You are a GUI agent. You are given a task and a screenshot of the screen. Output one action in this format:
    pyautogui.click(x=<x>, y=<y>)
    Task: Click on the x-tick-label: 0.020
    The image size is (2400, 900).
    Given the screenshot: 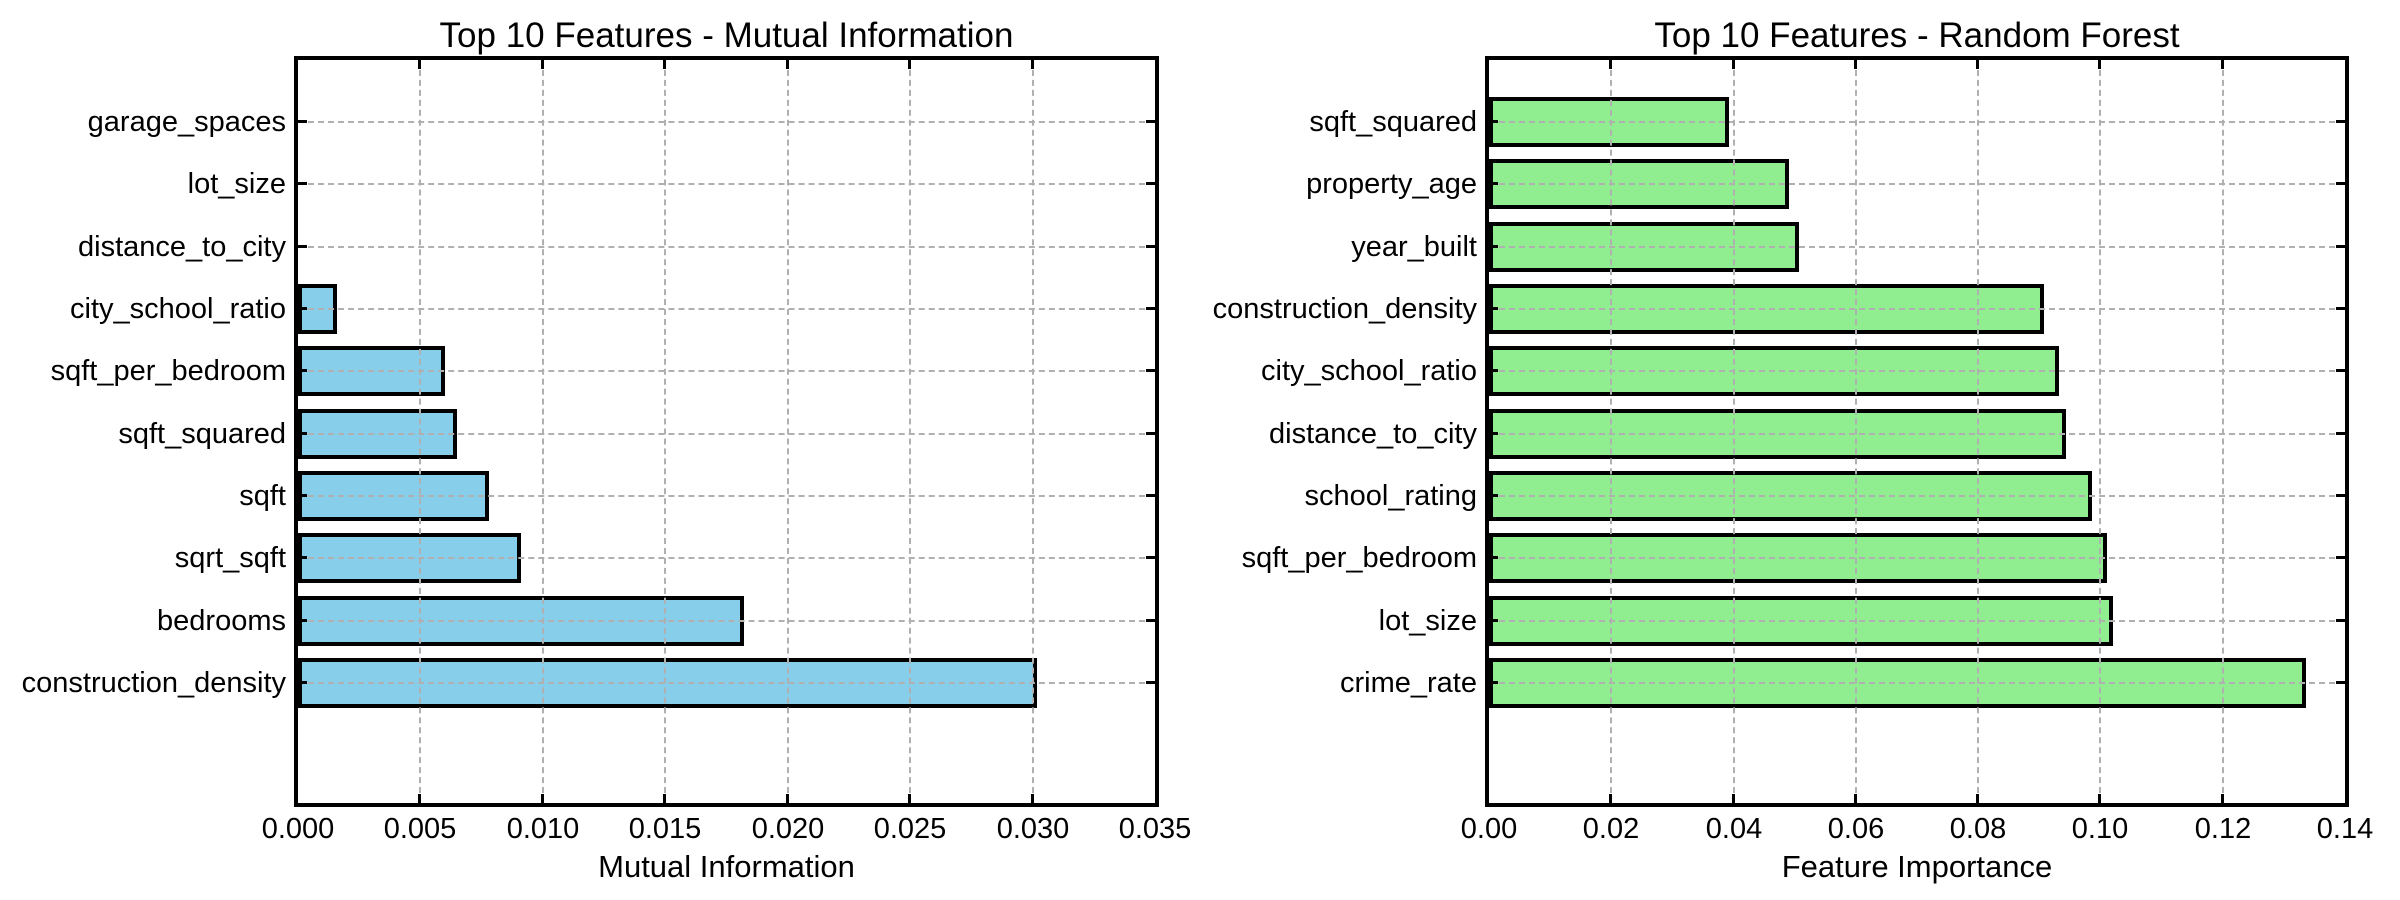 What is the action you would take?
    pyautogui.click(x=788, y=829)
    